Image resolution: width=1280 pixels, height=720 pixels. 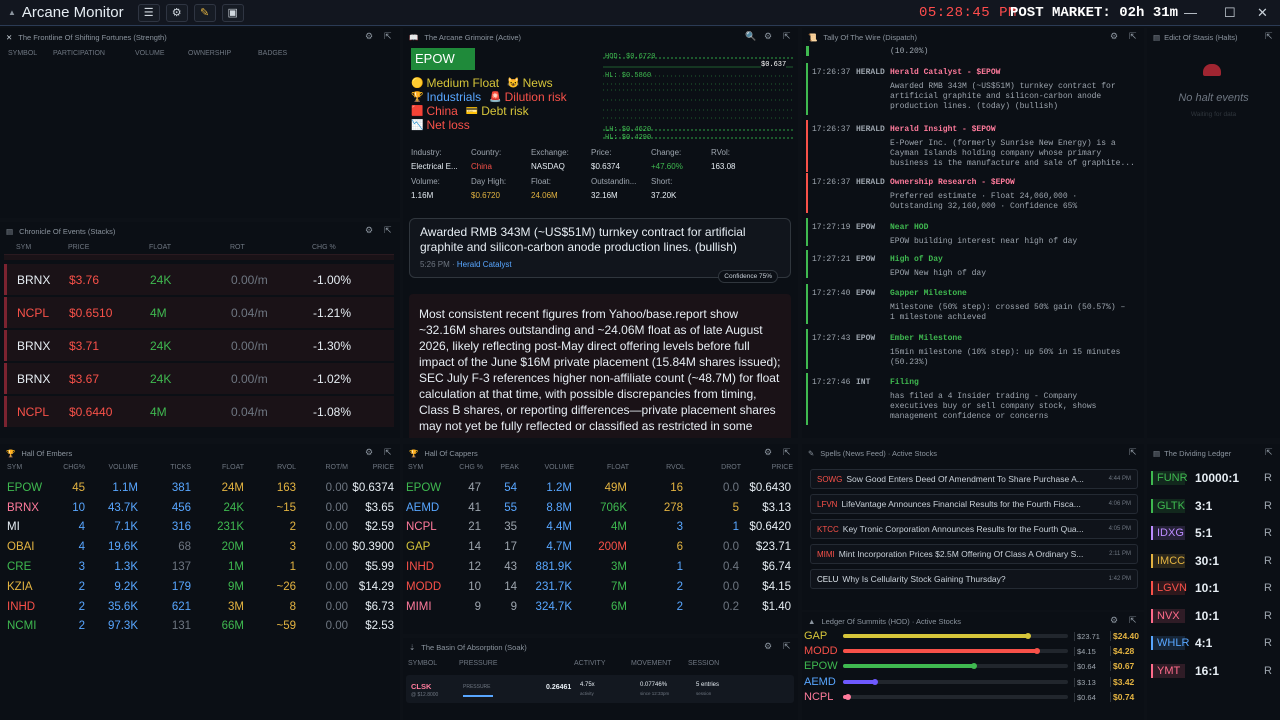 I want to click on table-row: MODD 10 14 231.7K 7M 2 0.0 $4.15, so click(x=600, y=587).